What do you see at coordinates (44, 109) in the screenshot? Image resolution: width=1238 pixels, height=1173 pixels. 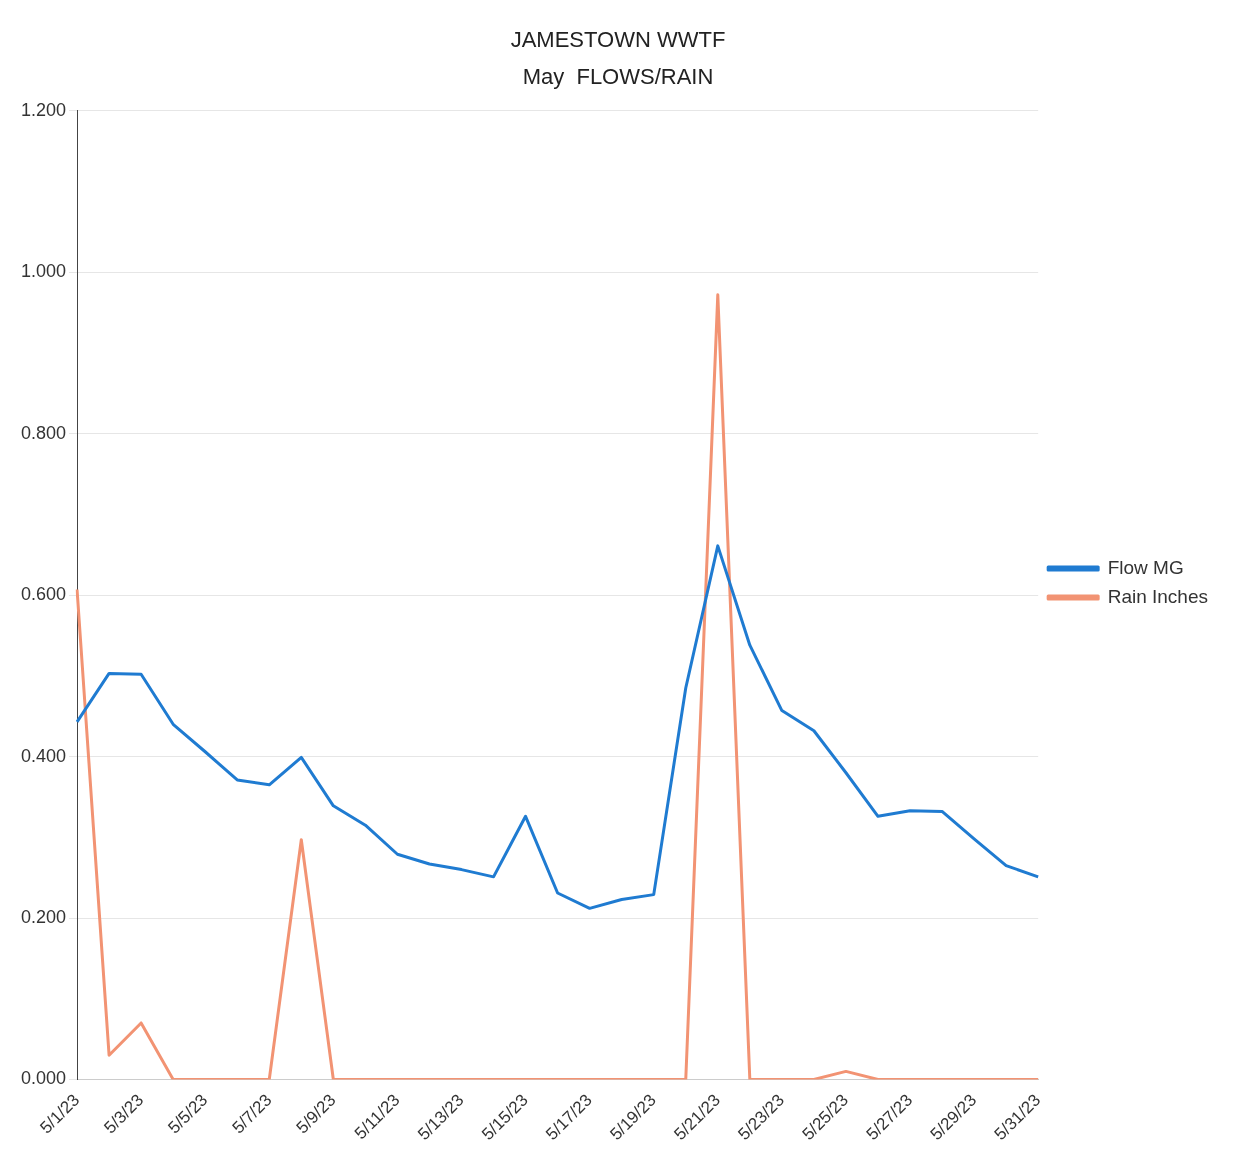 I see `y-tick-label: 1.200` at bounding box center [44, 109].